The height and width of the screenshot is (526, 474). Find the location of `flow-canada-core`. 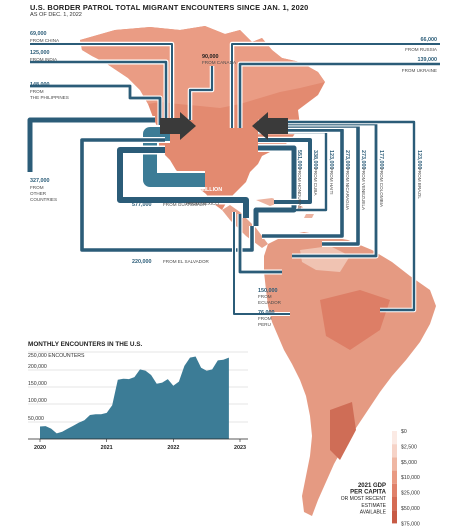

flow-canada-core is located at coordinates (201, 93).